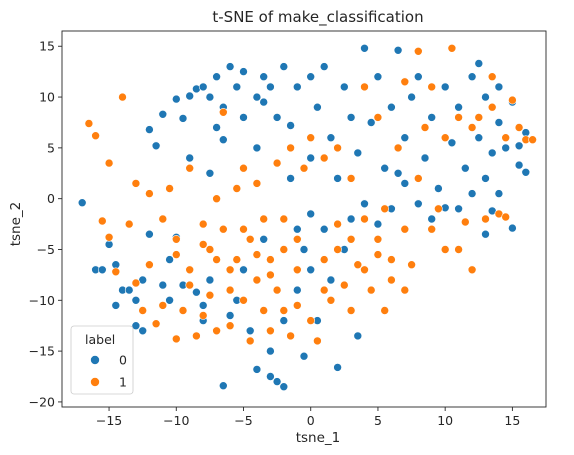  I want to click on x-tick-label: 5, so click(378, 420).